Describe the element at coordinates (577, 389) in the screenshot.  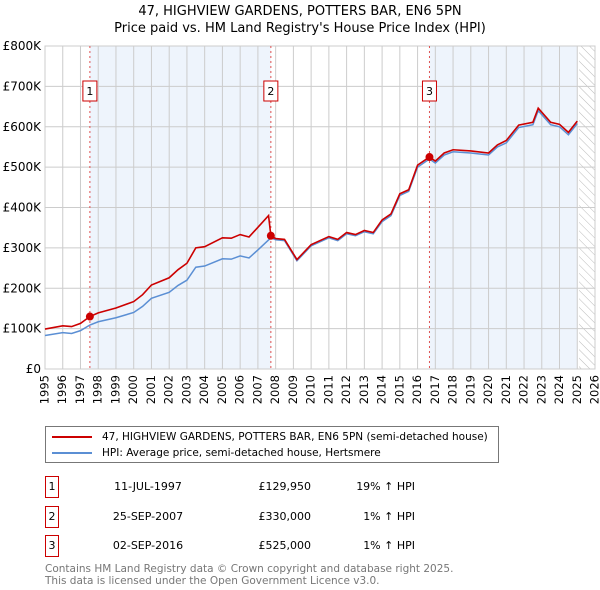
I see `x-tick-label: 2025` at that location.